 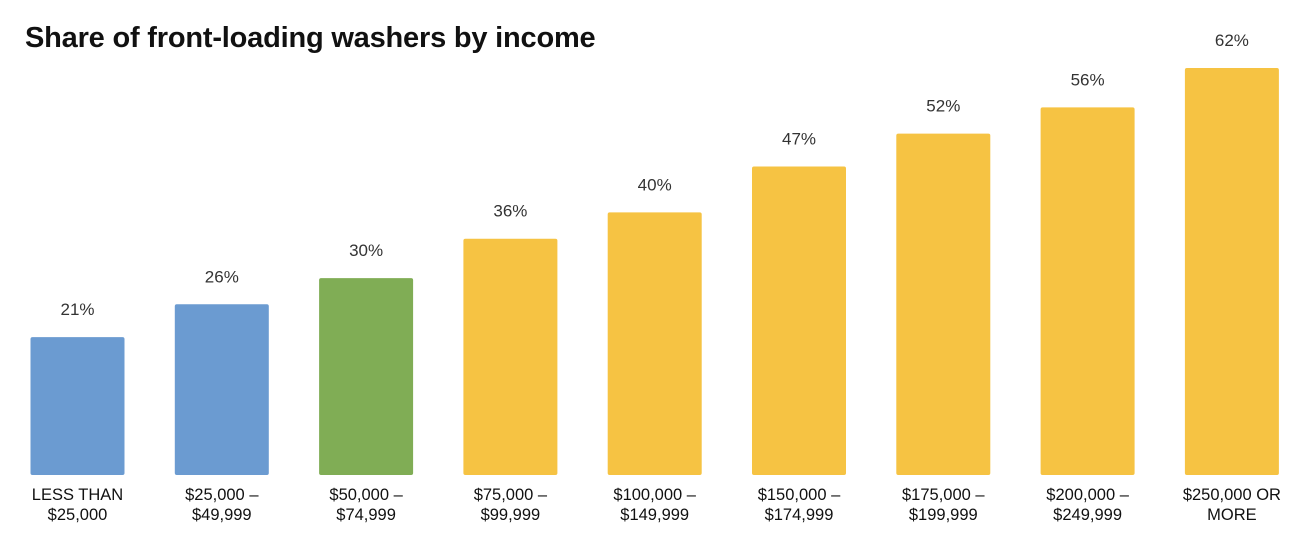 What do you see at coordinates (222, 505) in the screenshot?
I see `category-label: $25,000 – $49,999` at bounding box center [222, 505].